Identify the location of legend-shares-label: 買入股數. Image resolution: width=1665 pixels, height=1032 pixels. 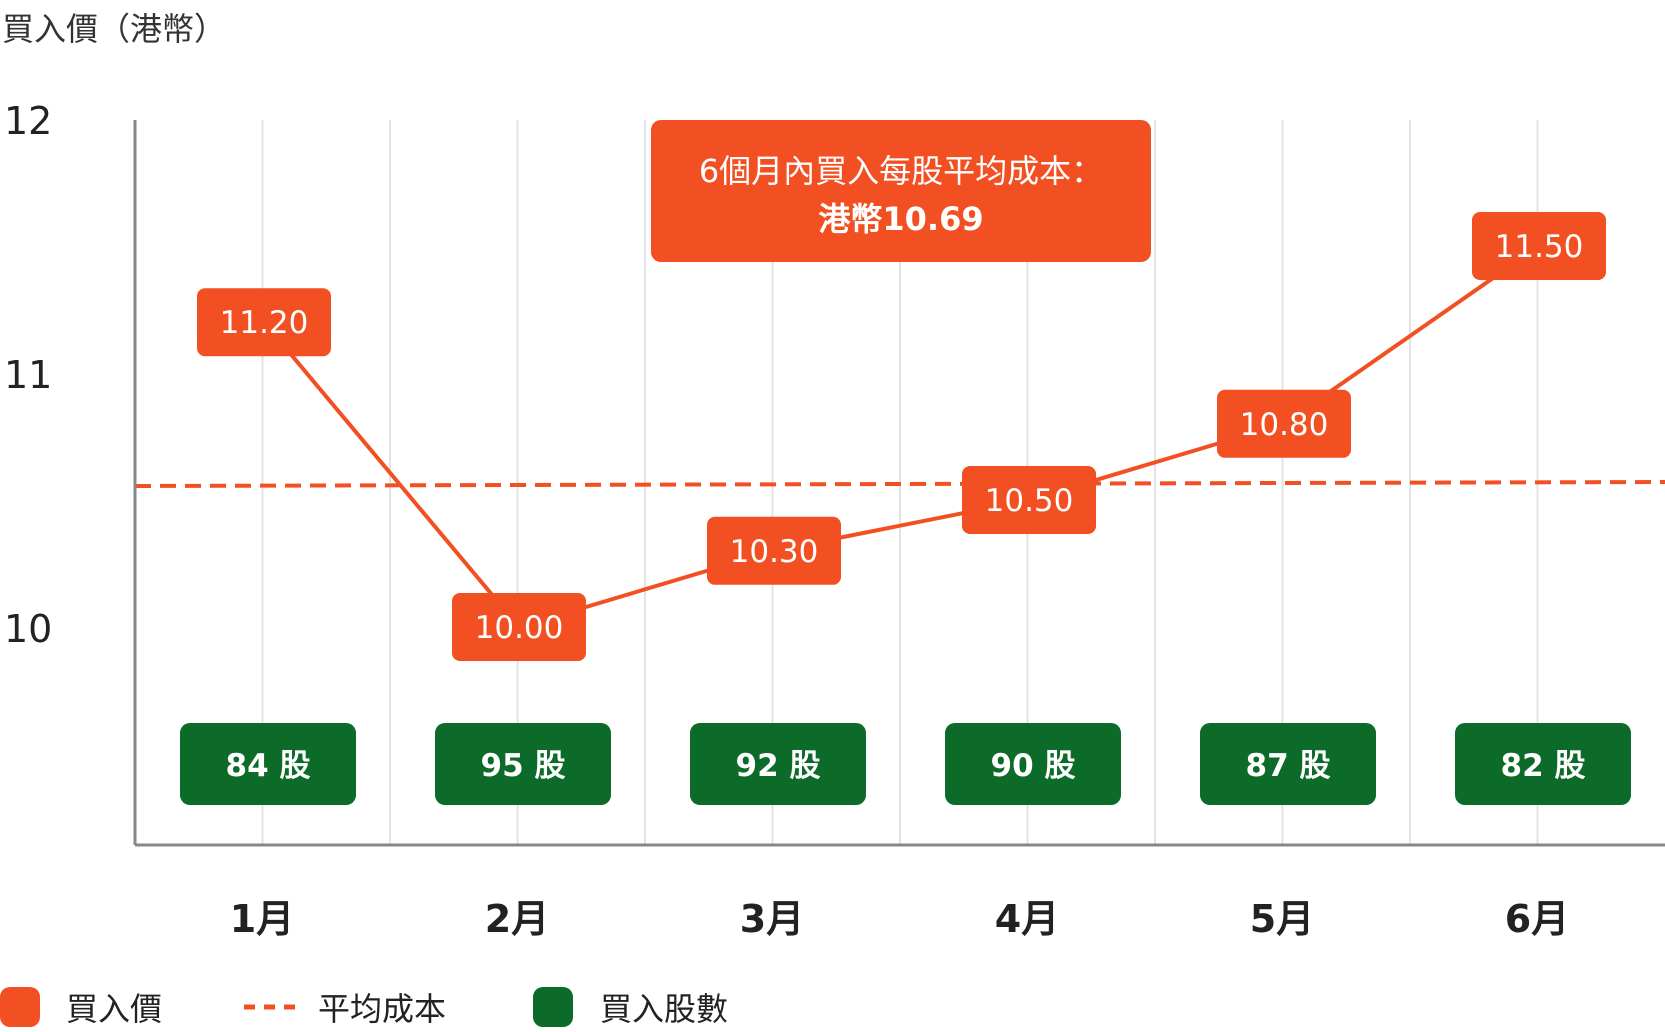
(664, 1009).